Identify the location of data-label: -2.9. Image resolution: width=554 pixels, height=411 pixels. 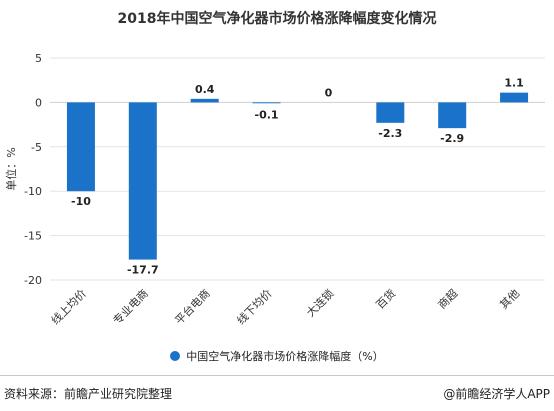
(452, 138).